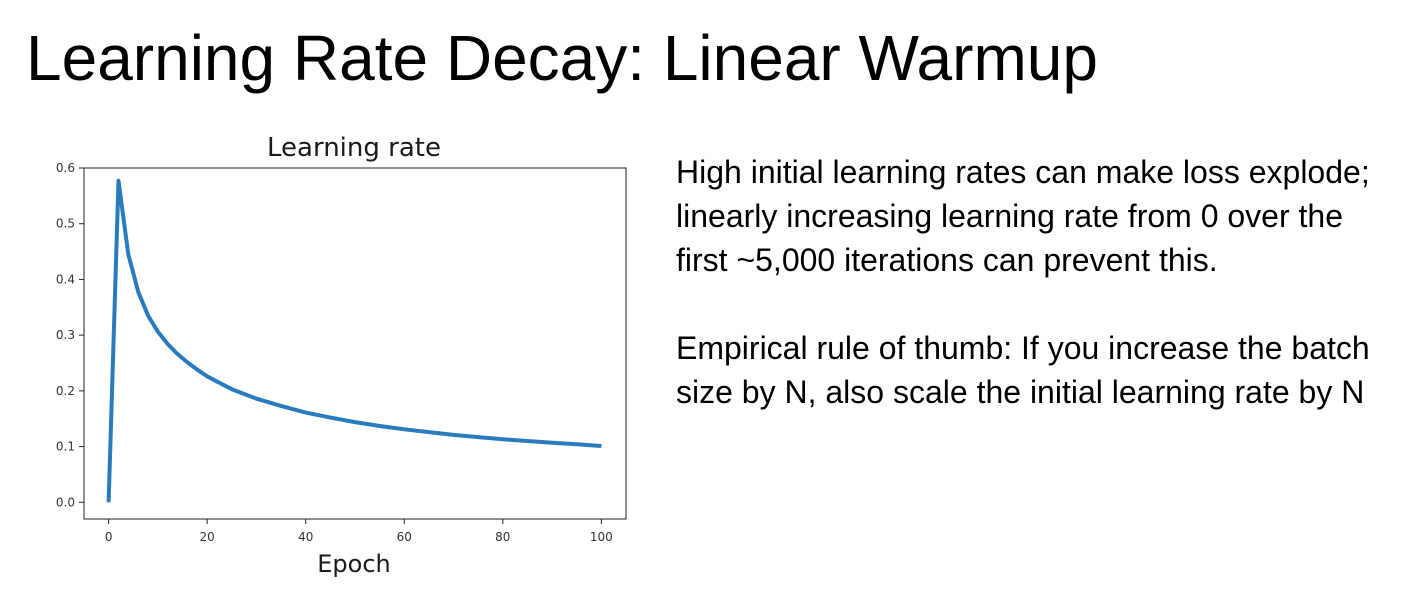  I want to click on y-tick-label: 0.3, so click(65, 335).